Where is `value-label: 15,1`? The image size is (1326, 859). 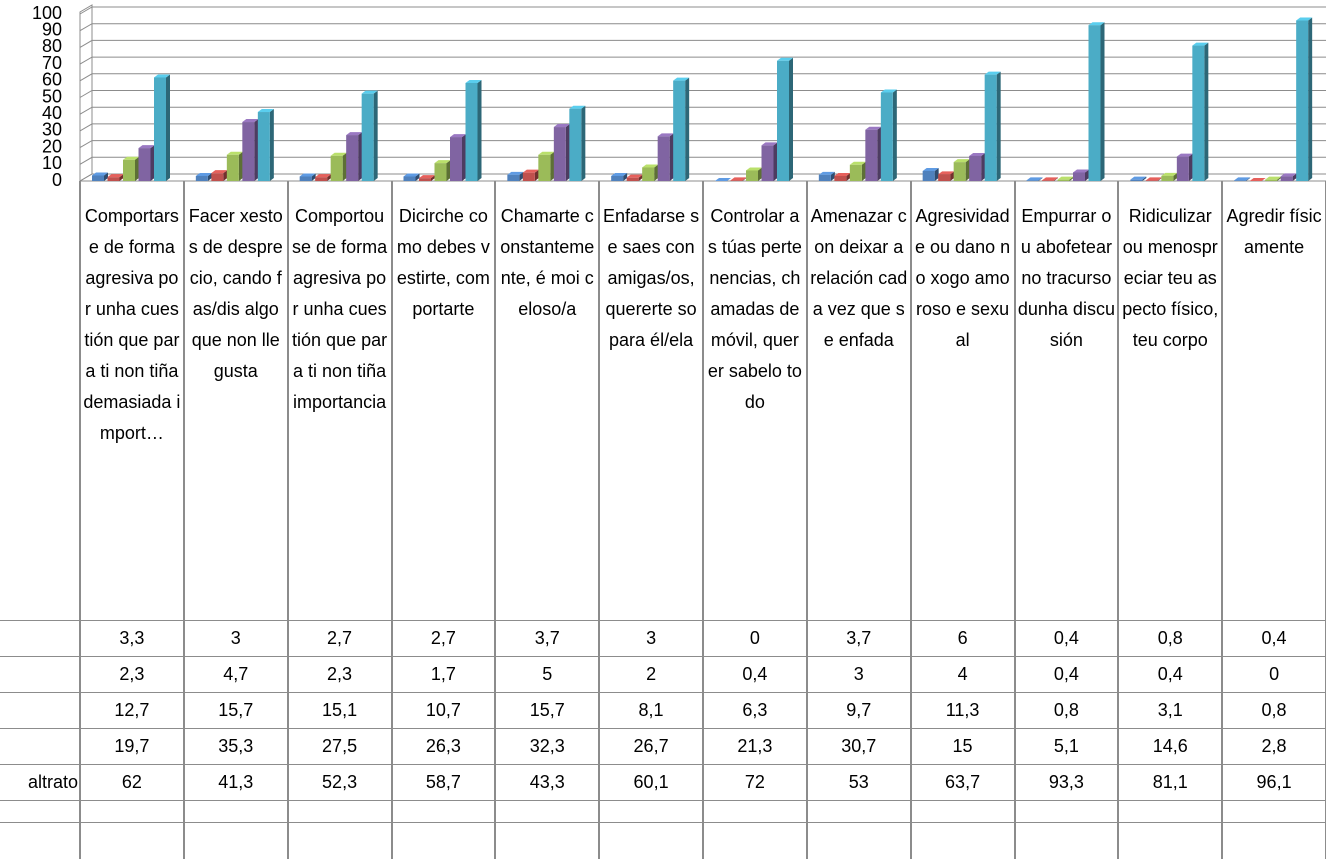 value-label: 15,1 is located at coordinates (340, 710).